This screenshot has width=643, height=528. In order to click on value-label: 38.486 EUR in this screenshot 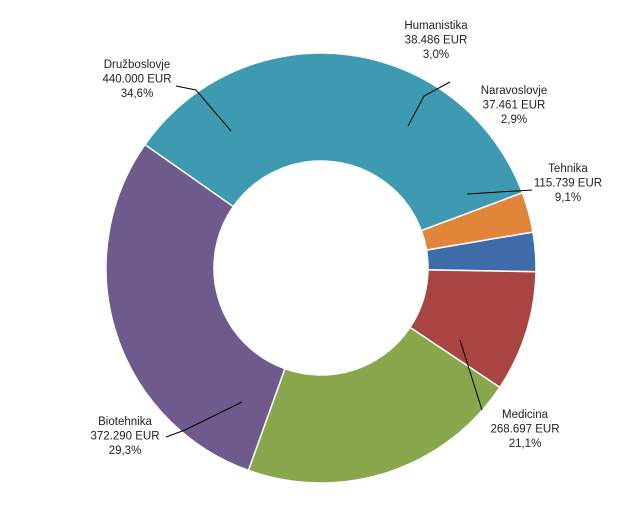, I will do `click(436, 41)`.